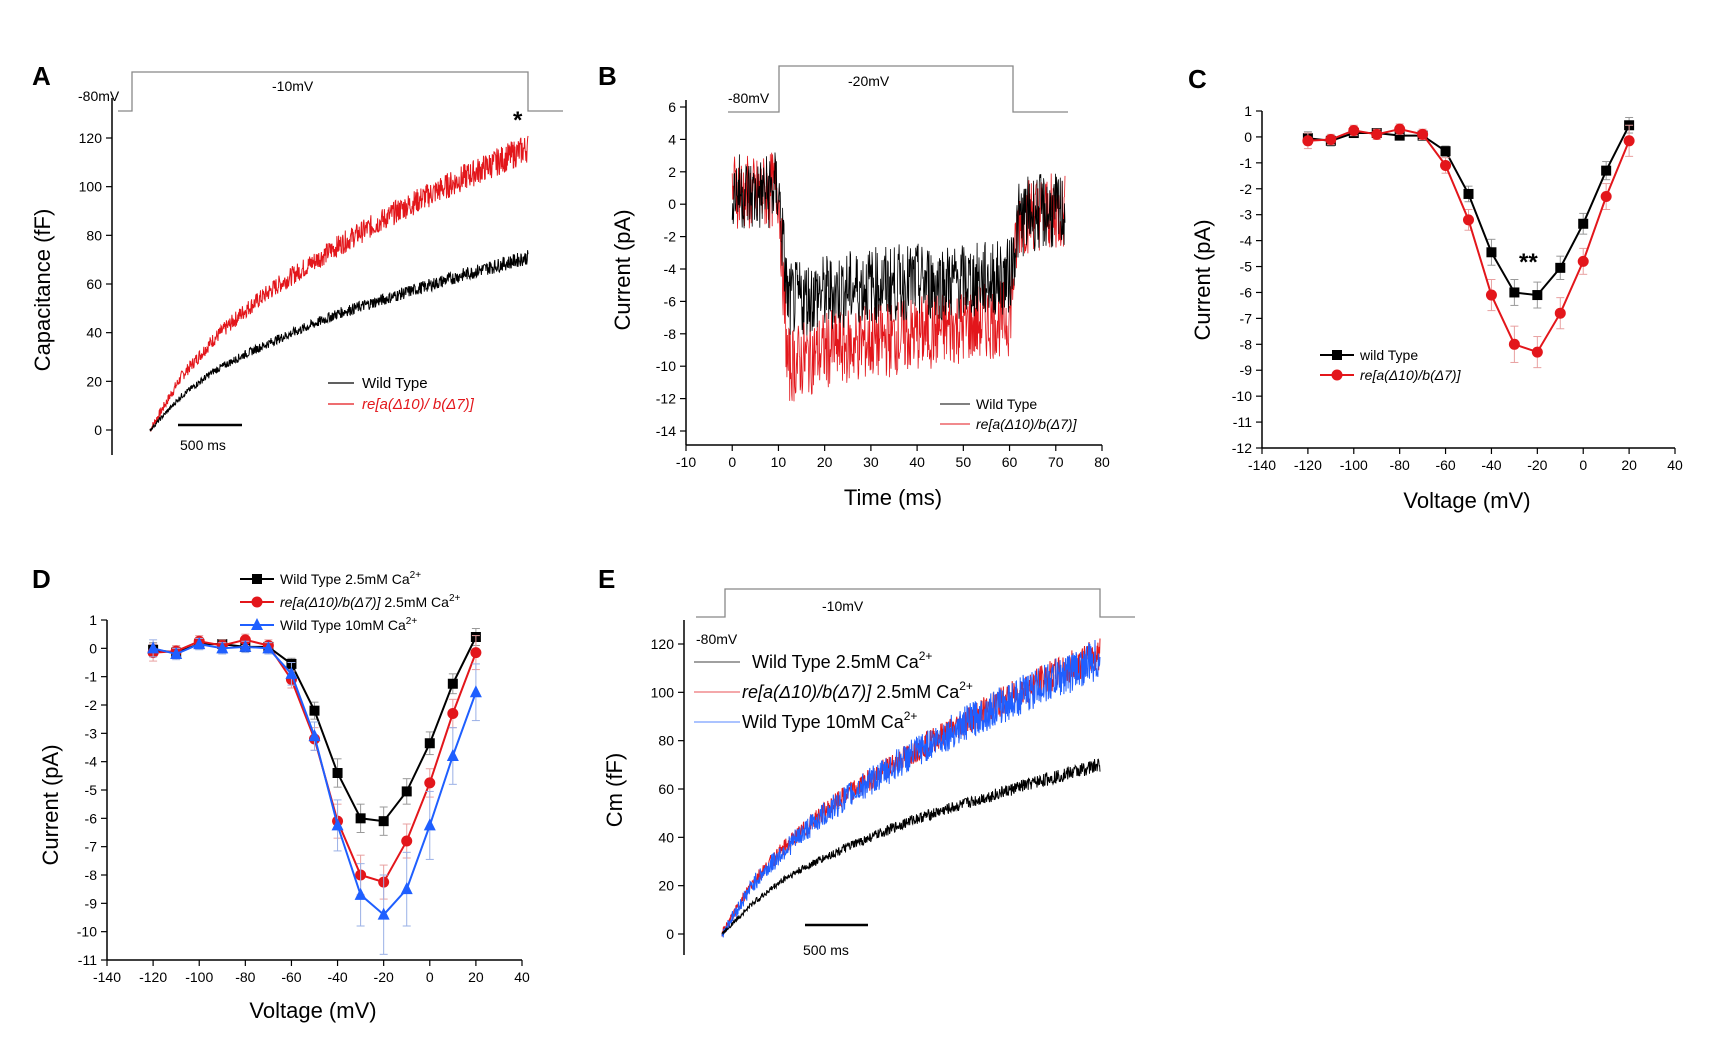 The width and height of the screenshot is (1724, 1038). What do you see at coordinates (670, 301) in the screenshot?
I see `panel-b-y-tick-label: -6` at bounding box center [670, 301].